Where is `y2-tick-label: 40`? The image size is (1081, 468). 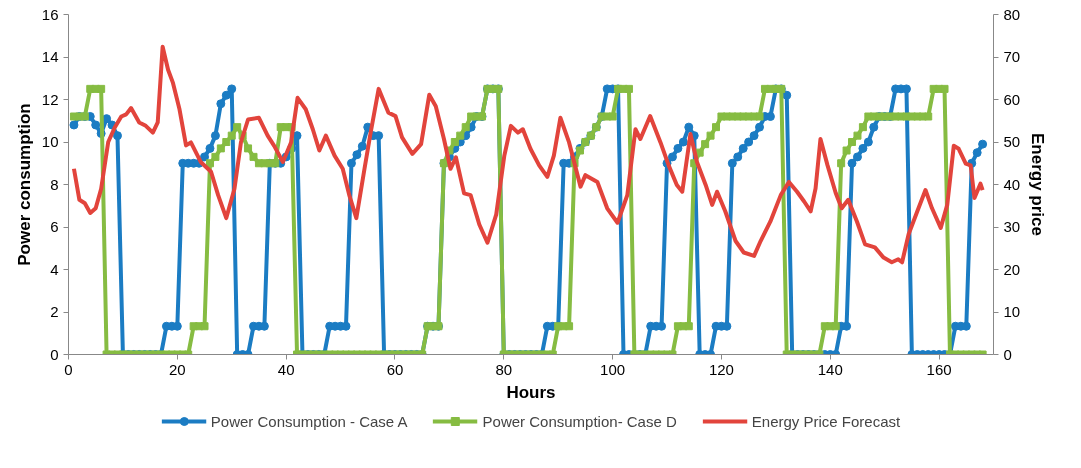 y2-tick-label: 40 is located at coordinates (1012, 184).